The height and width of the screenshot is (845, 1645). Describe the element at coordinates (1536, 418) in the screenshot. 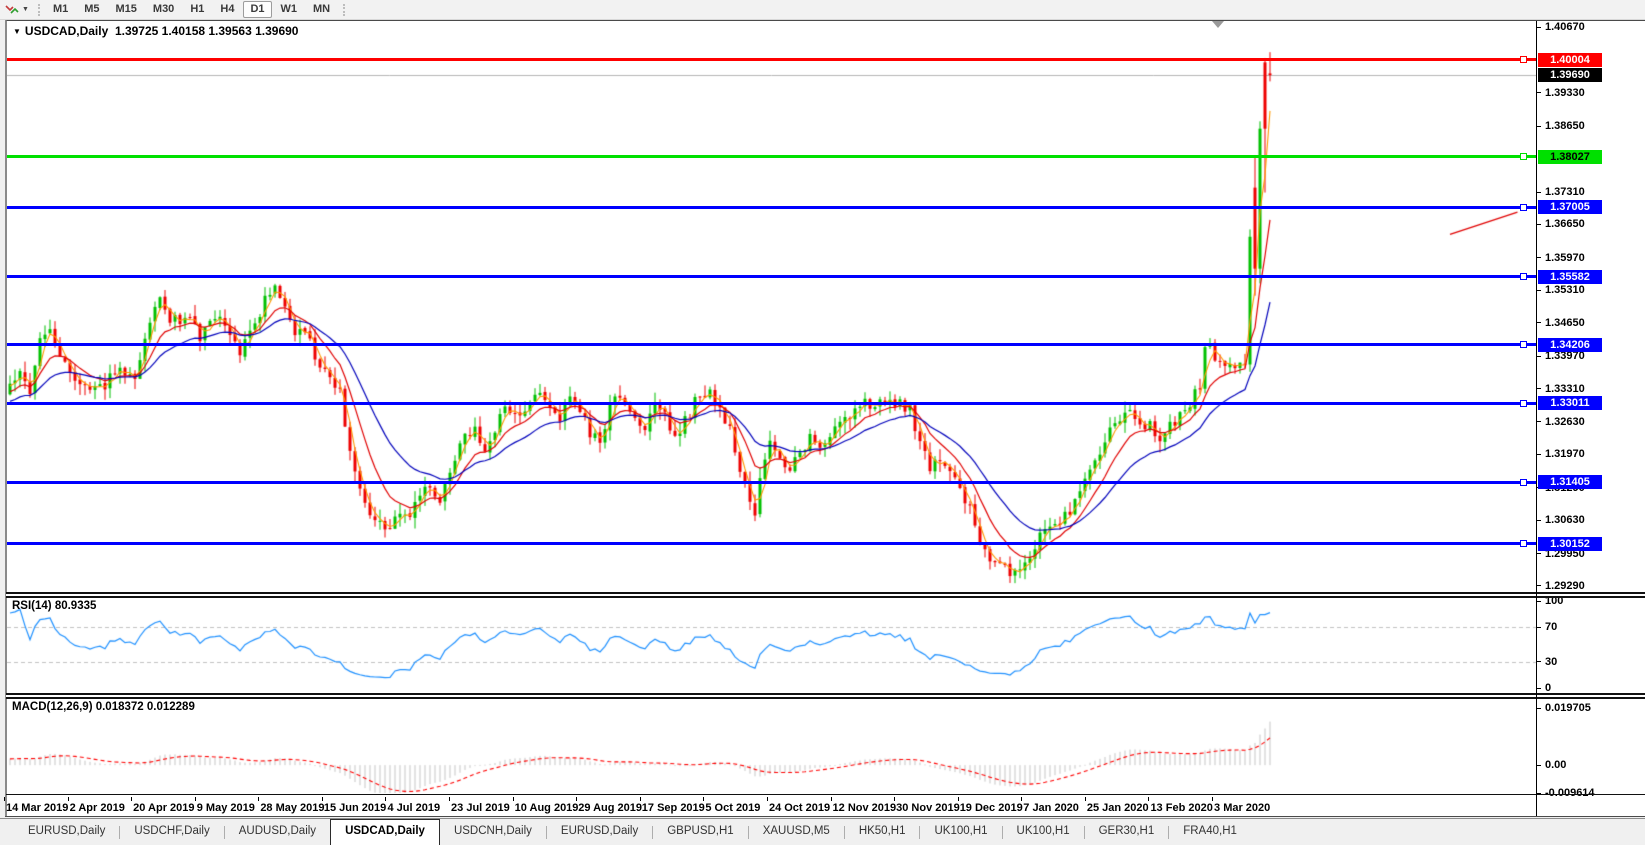

I see `price-axis-border` at that location.